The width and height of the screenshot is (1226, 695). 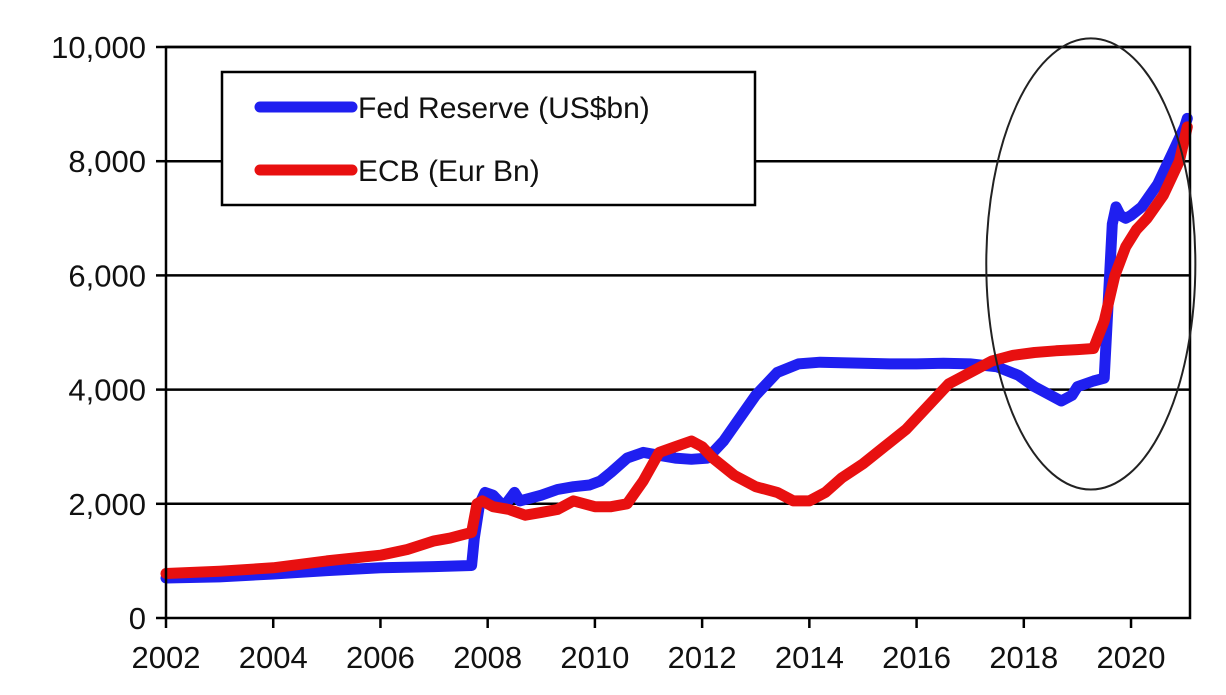 I want to click on x-tick-label: 2020, so click(x=1131, y=657).